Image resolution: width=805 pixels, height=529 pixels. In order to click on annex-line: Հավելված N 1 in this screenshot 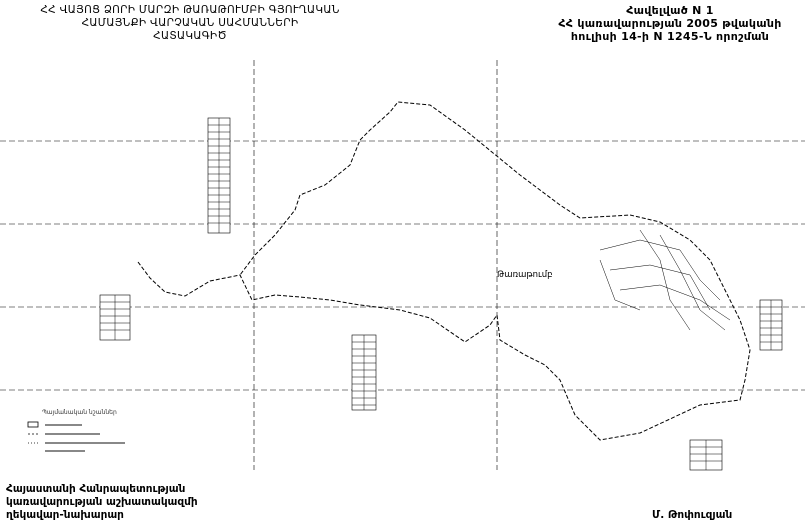, I will do `click(670, 10)`.